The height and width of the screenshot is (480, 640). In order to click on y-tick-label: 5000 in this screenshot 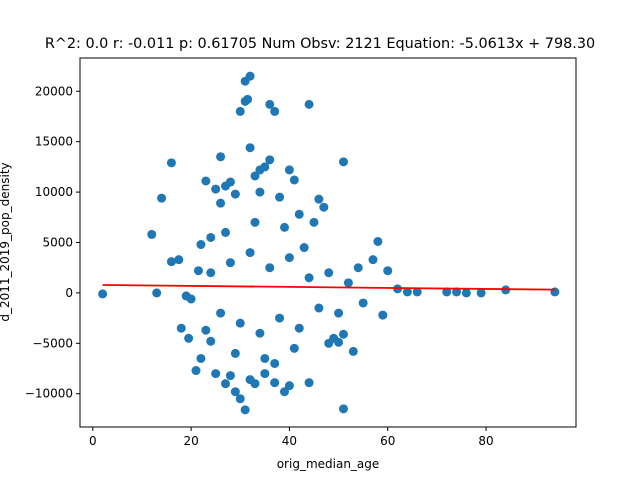, I will do `click(57, 243)`.